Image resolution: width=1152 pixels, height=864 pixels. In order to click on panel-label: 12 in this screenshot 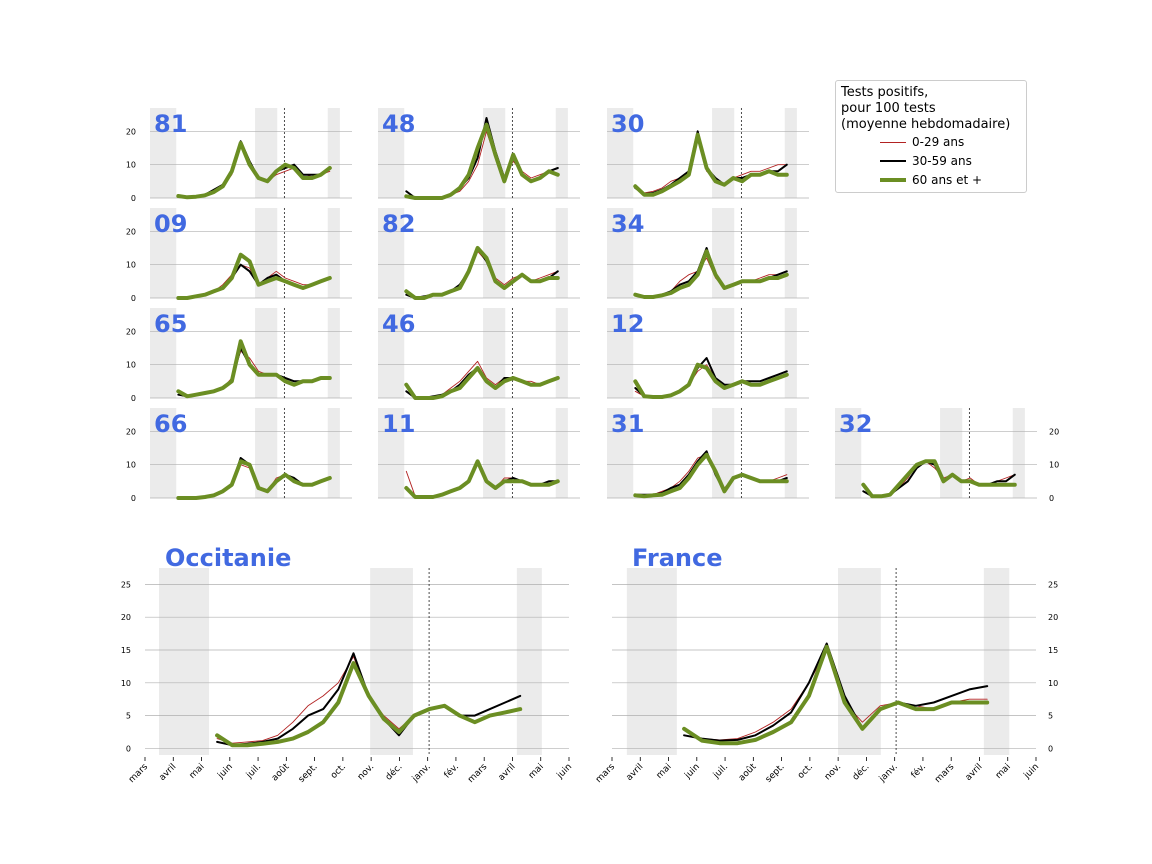, I will do `click(627, 324)`.